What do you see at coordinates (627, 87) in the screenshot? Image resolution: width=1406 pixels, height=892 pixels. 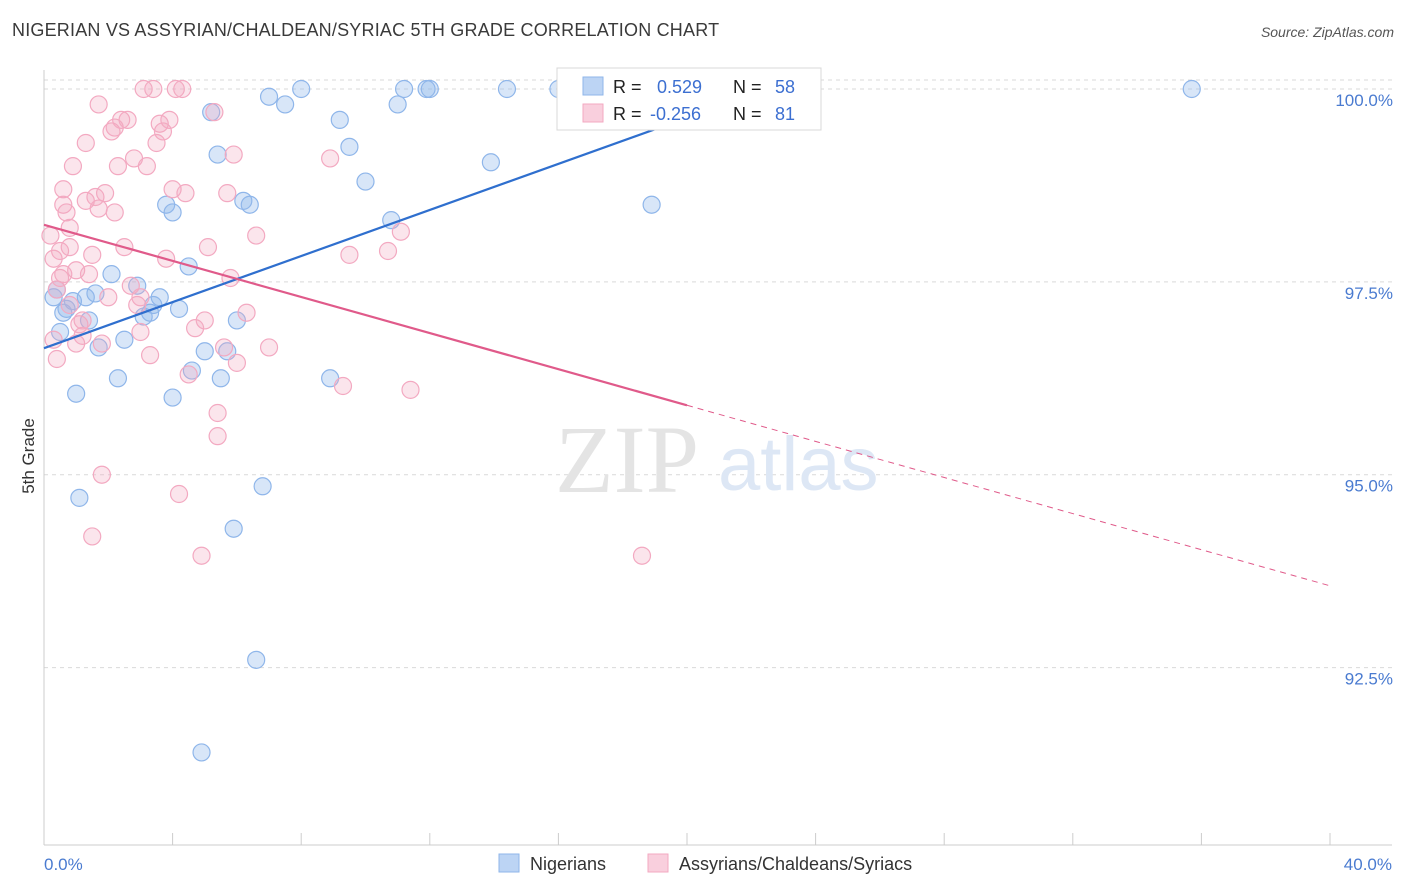 I see `stats-r-label: R =` at bounding box center [627, 87].